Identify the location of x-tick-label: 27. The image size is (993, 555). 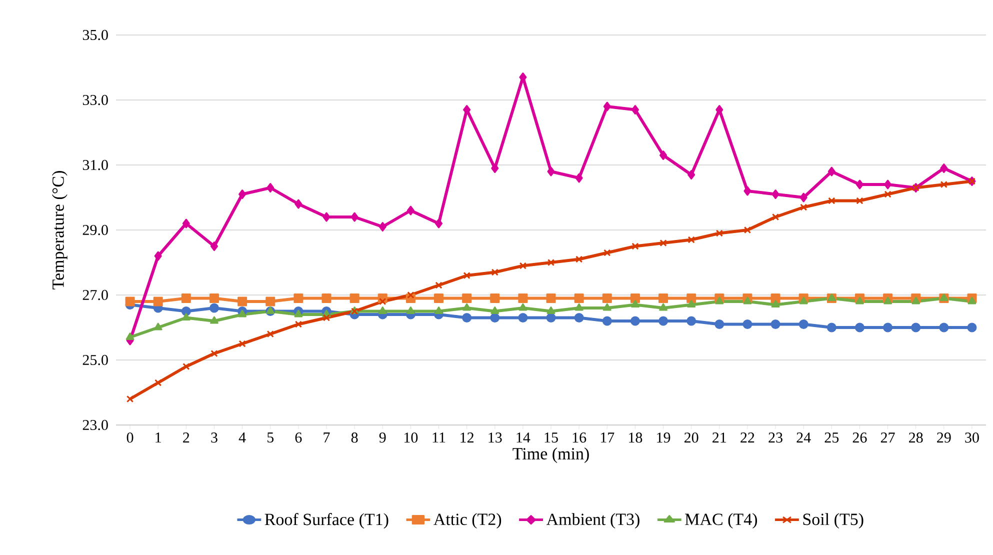
(887, 437).